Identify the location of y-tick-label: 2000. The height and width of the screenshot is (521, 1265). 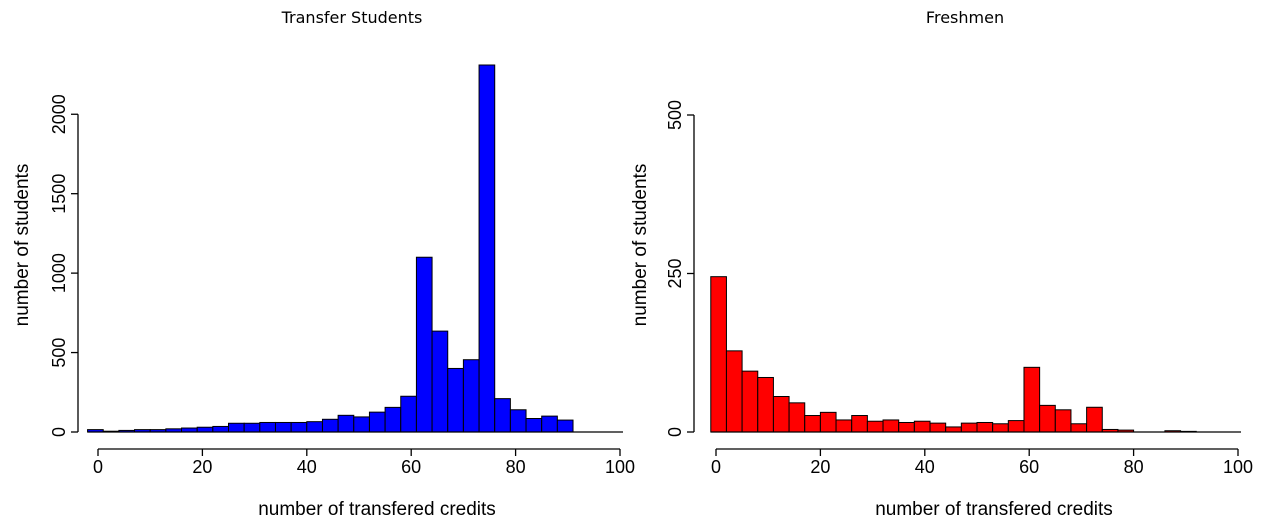
(59, 114).